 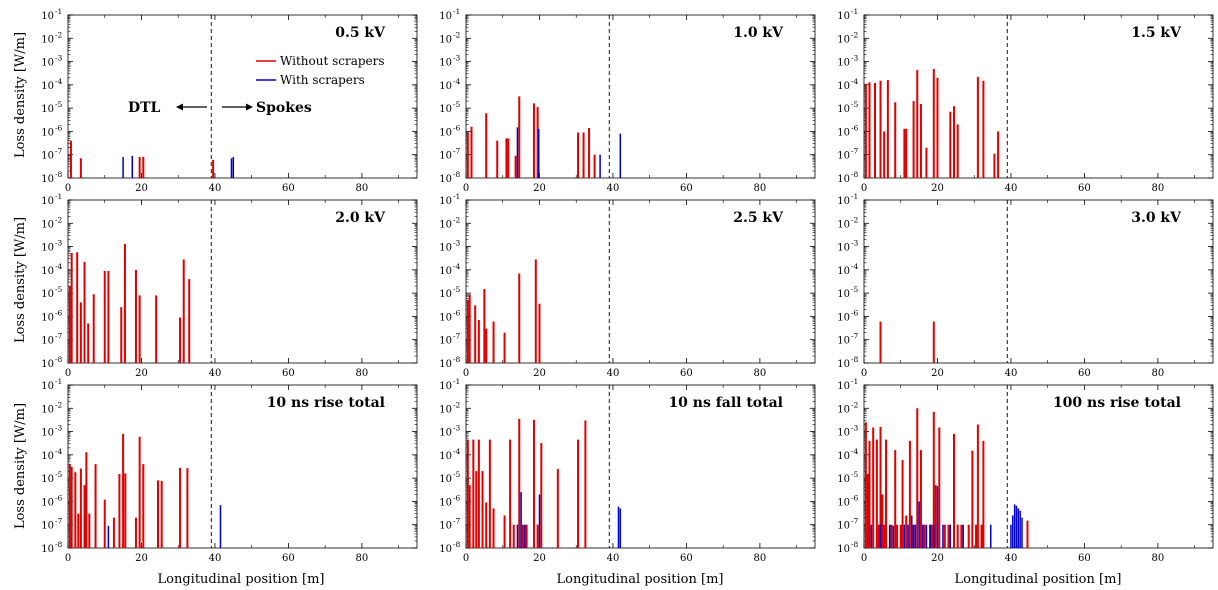 What do you see at coordinates (360, 218) in the screenshot?
I see `panel-title: 2.0 kV` at bounding box center [360, 218].